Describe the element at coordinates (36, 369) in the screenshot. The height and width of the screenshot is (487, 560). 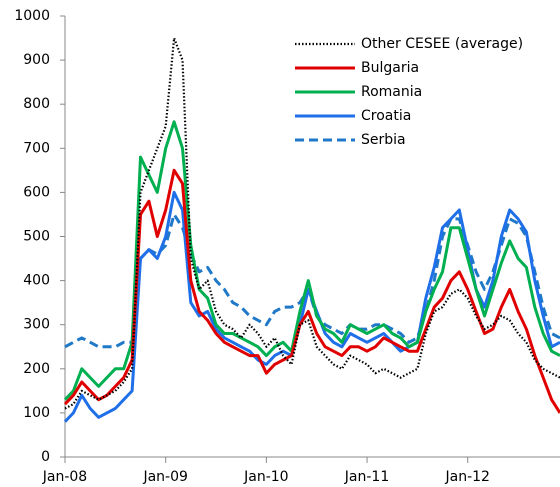
I see `y-tick-label: 200` at that location.